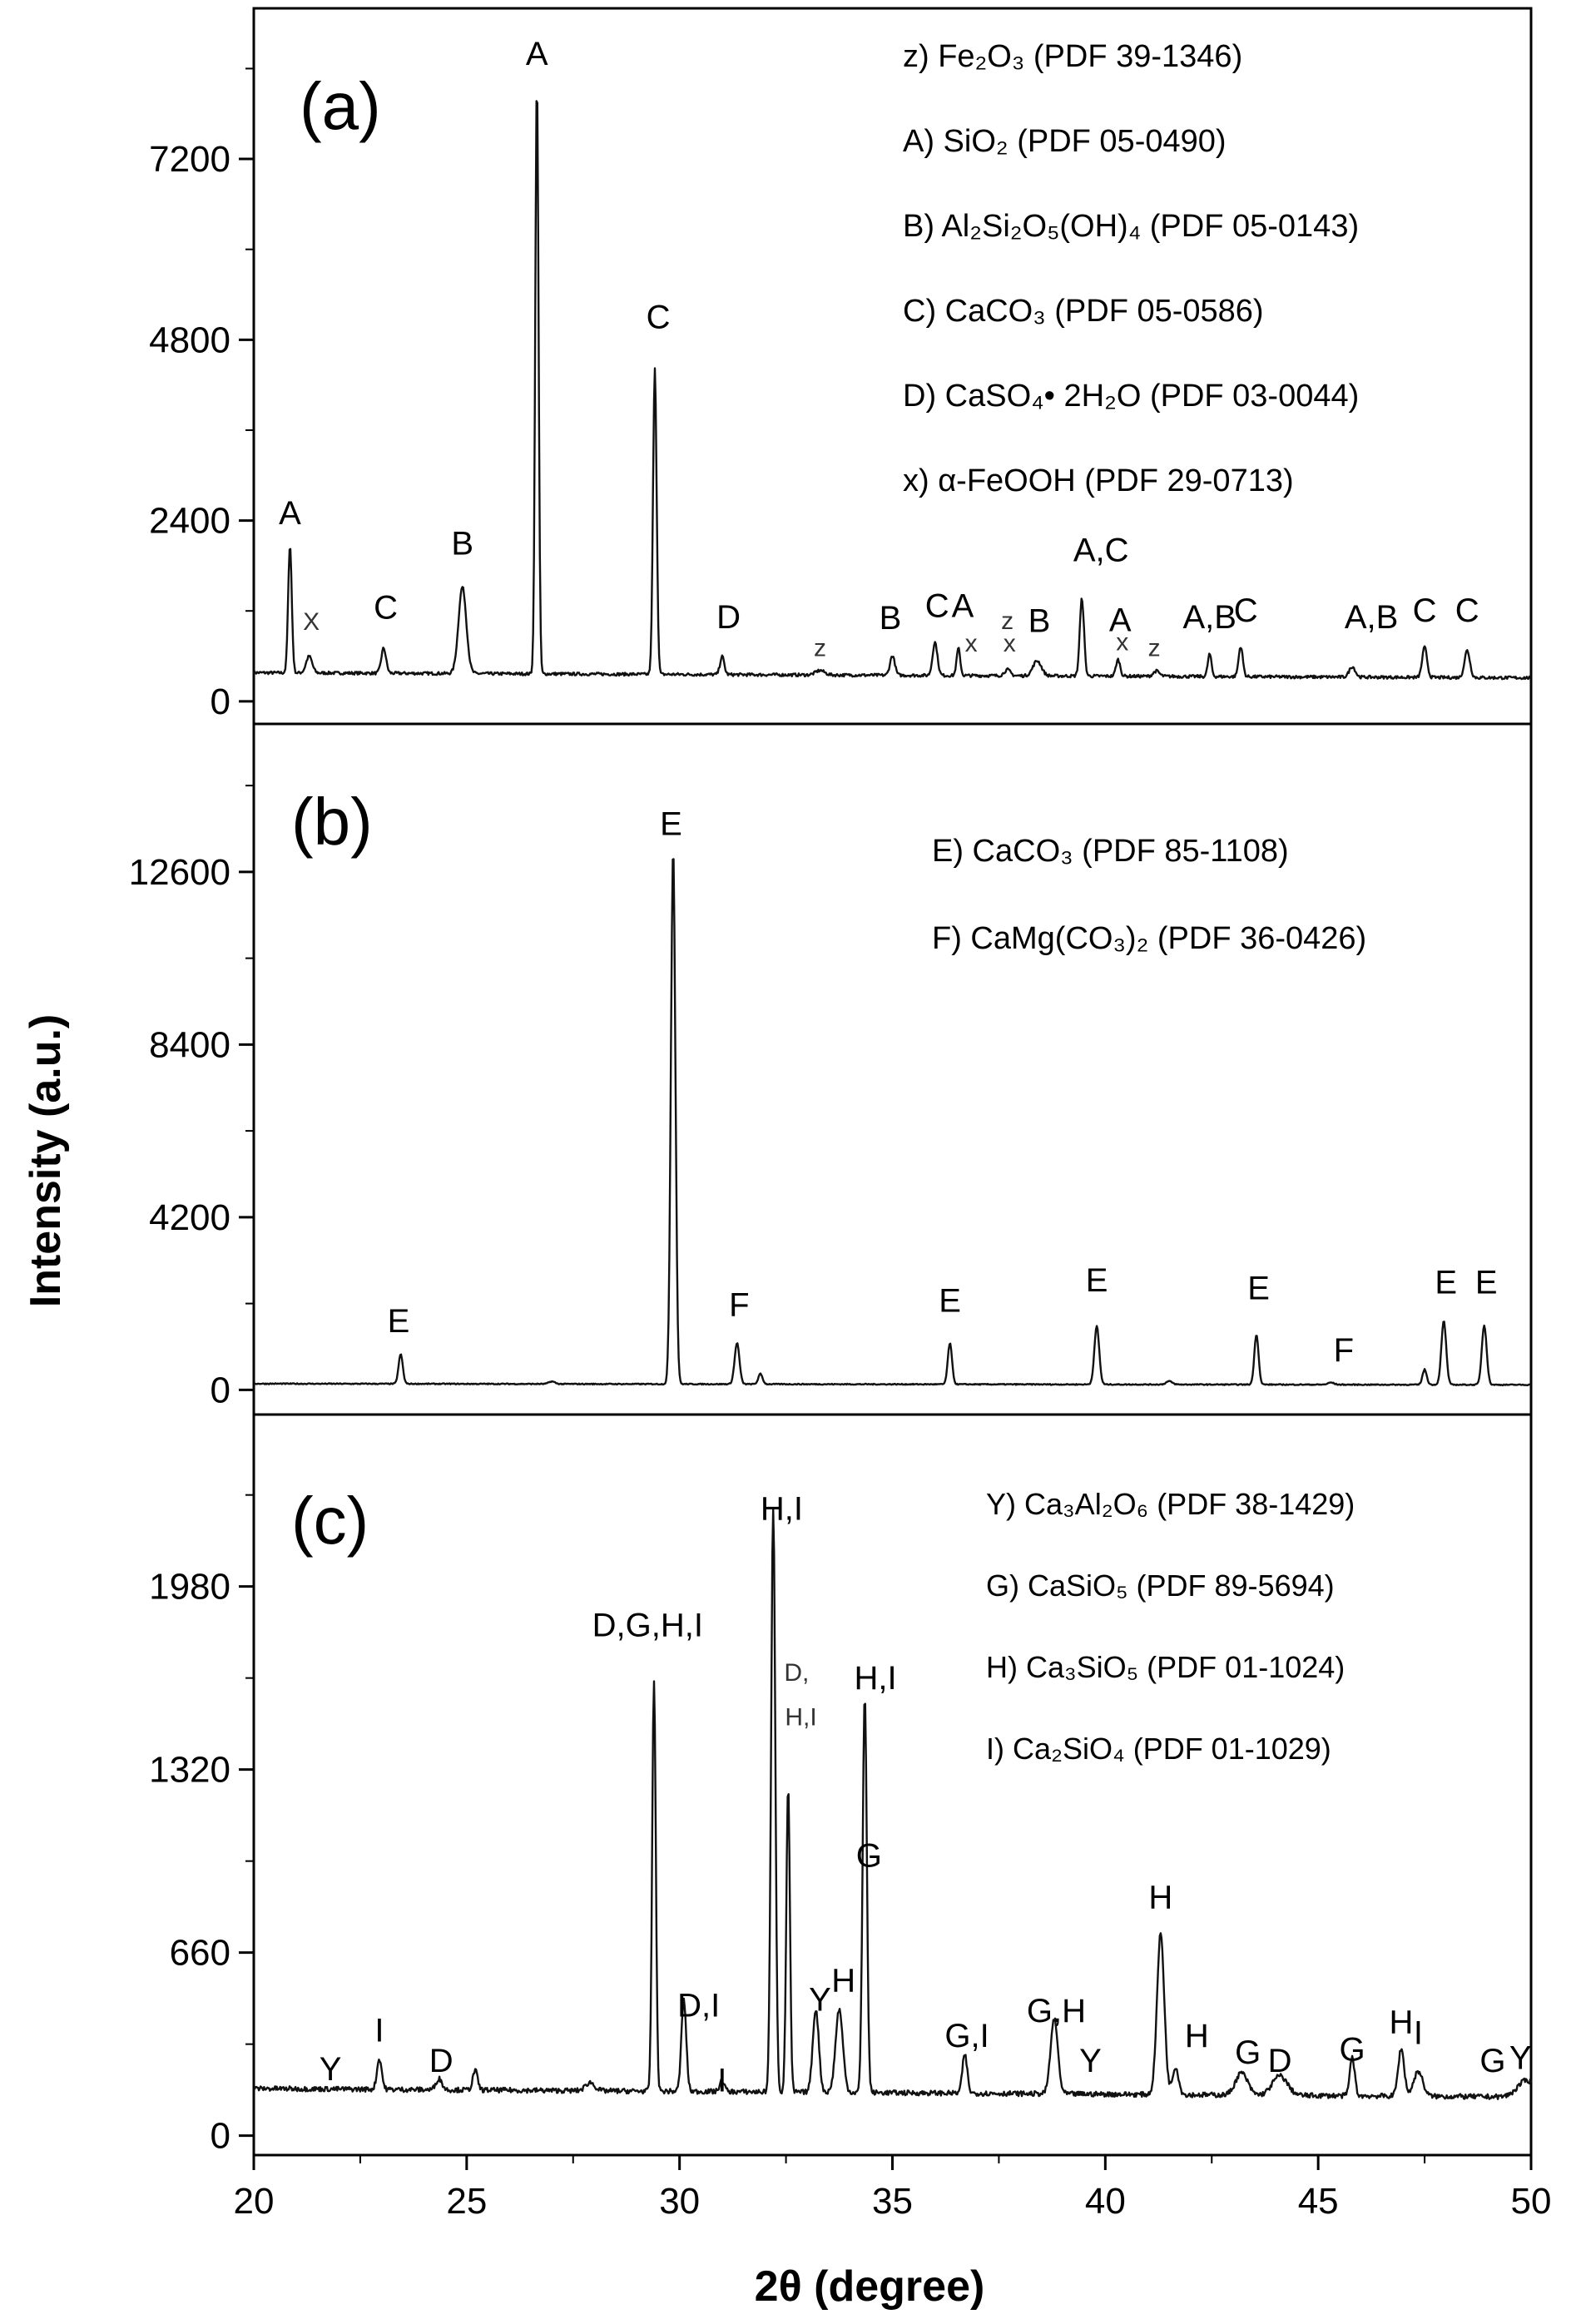  Describe the element at coordinates (340, 106) in the screenshot. I see `panel-label: (a)` at that location.